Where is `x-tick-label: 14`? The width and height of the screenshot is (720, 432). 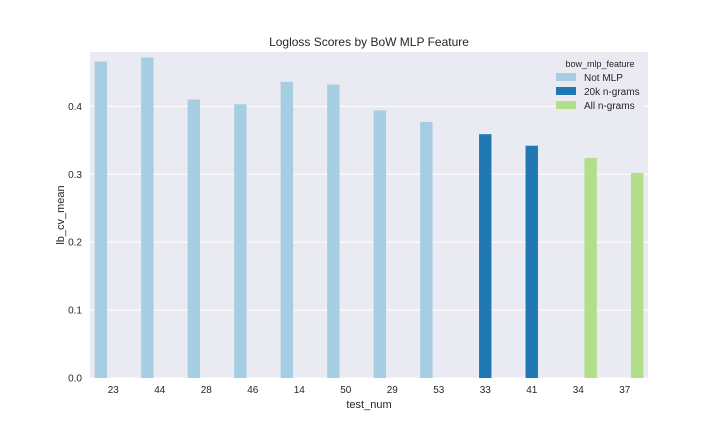
x-tick-label: 14 is located at coordinates (300, 390).